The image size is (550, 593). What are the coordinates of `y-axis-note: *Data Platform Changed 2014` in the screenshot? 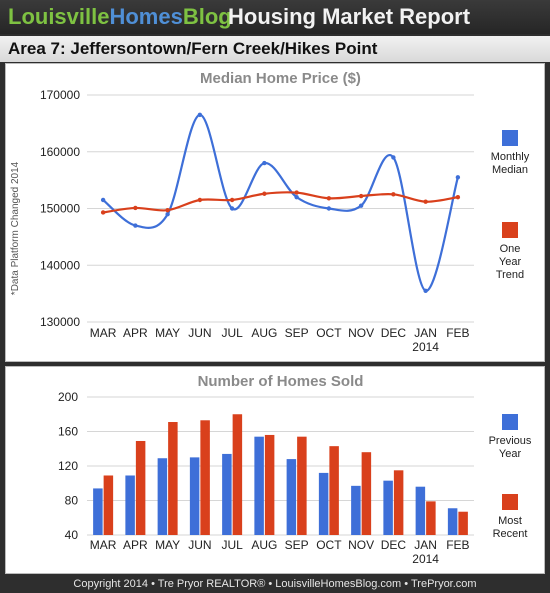 It's located at (15, 228).